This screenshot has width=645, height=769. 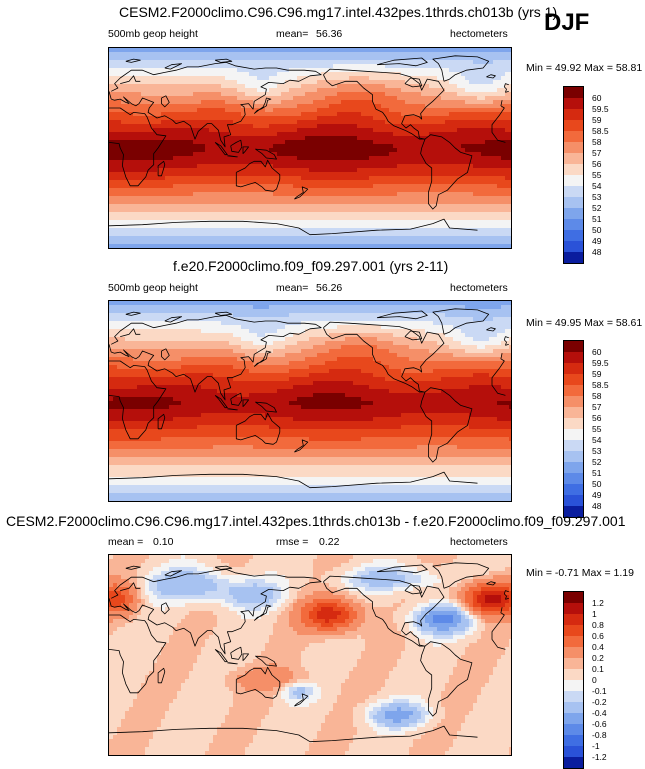 What do you see at coordinates (584, 323) in the screenshot?
I see `min-max-label: Min = 49.95 Max = 58.61` at bounding box center [584, 323].